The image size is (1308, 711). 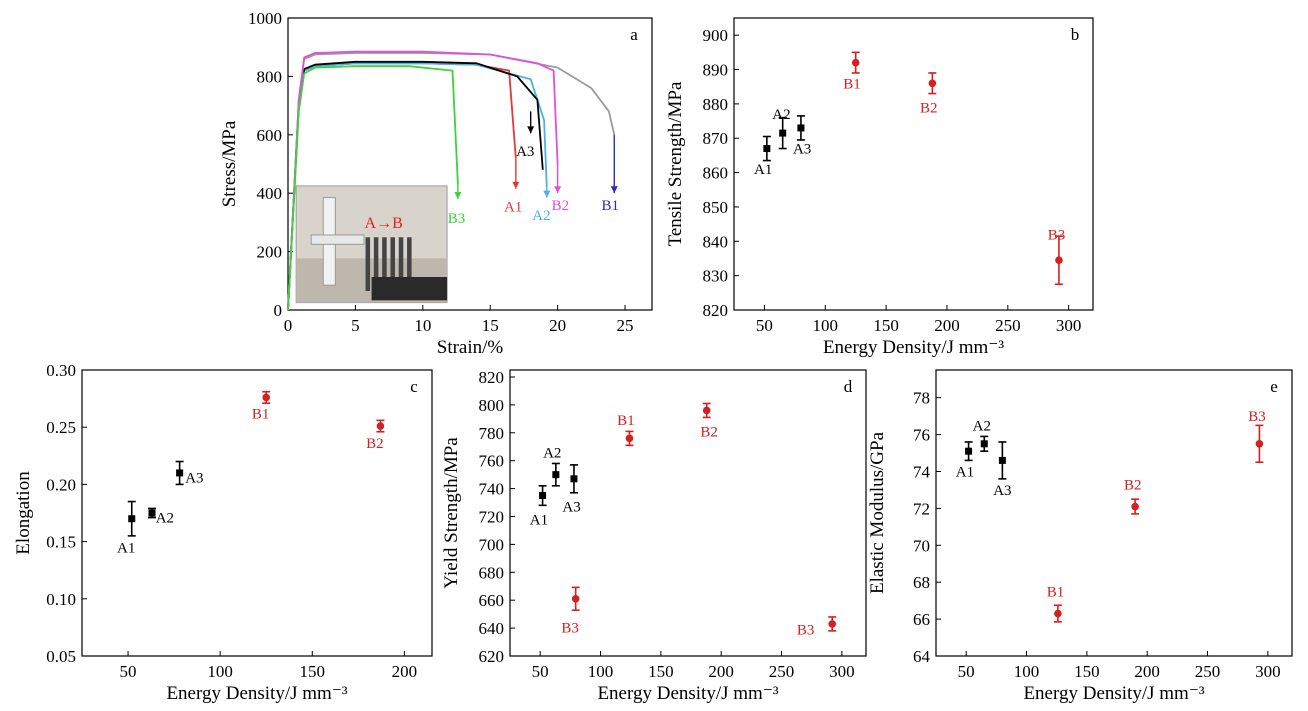 I want to click on curve-label: A2, so click(x=541, y=216).